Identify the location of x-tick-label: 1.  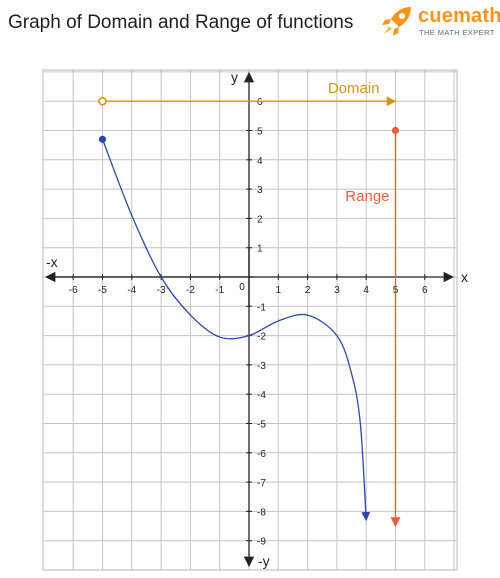
(279, 290).